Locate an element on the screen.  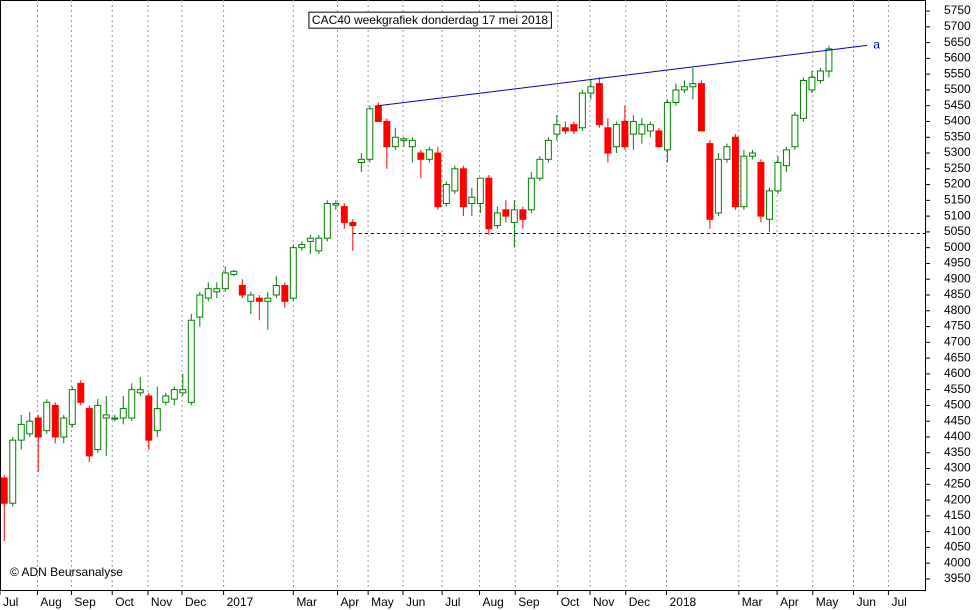
y-tick-label: 4900 is located at coordinates (957, 278).